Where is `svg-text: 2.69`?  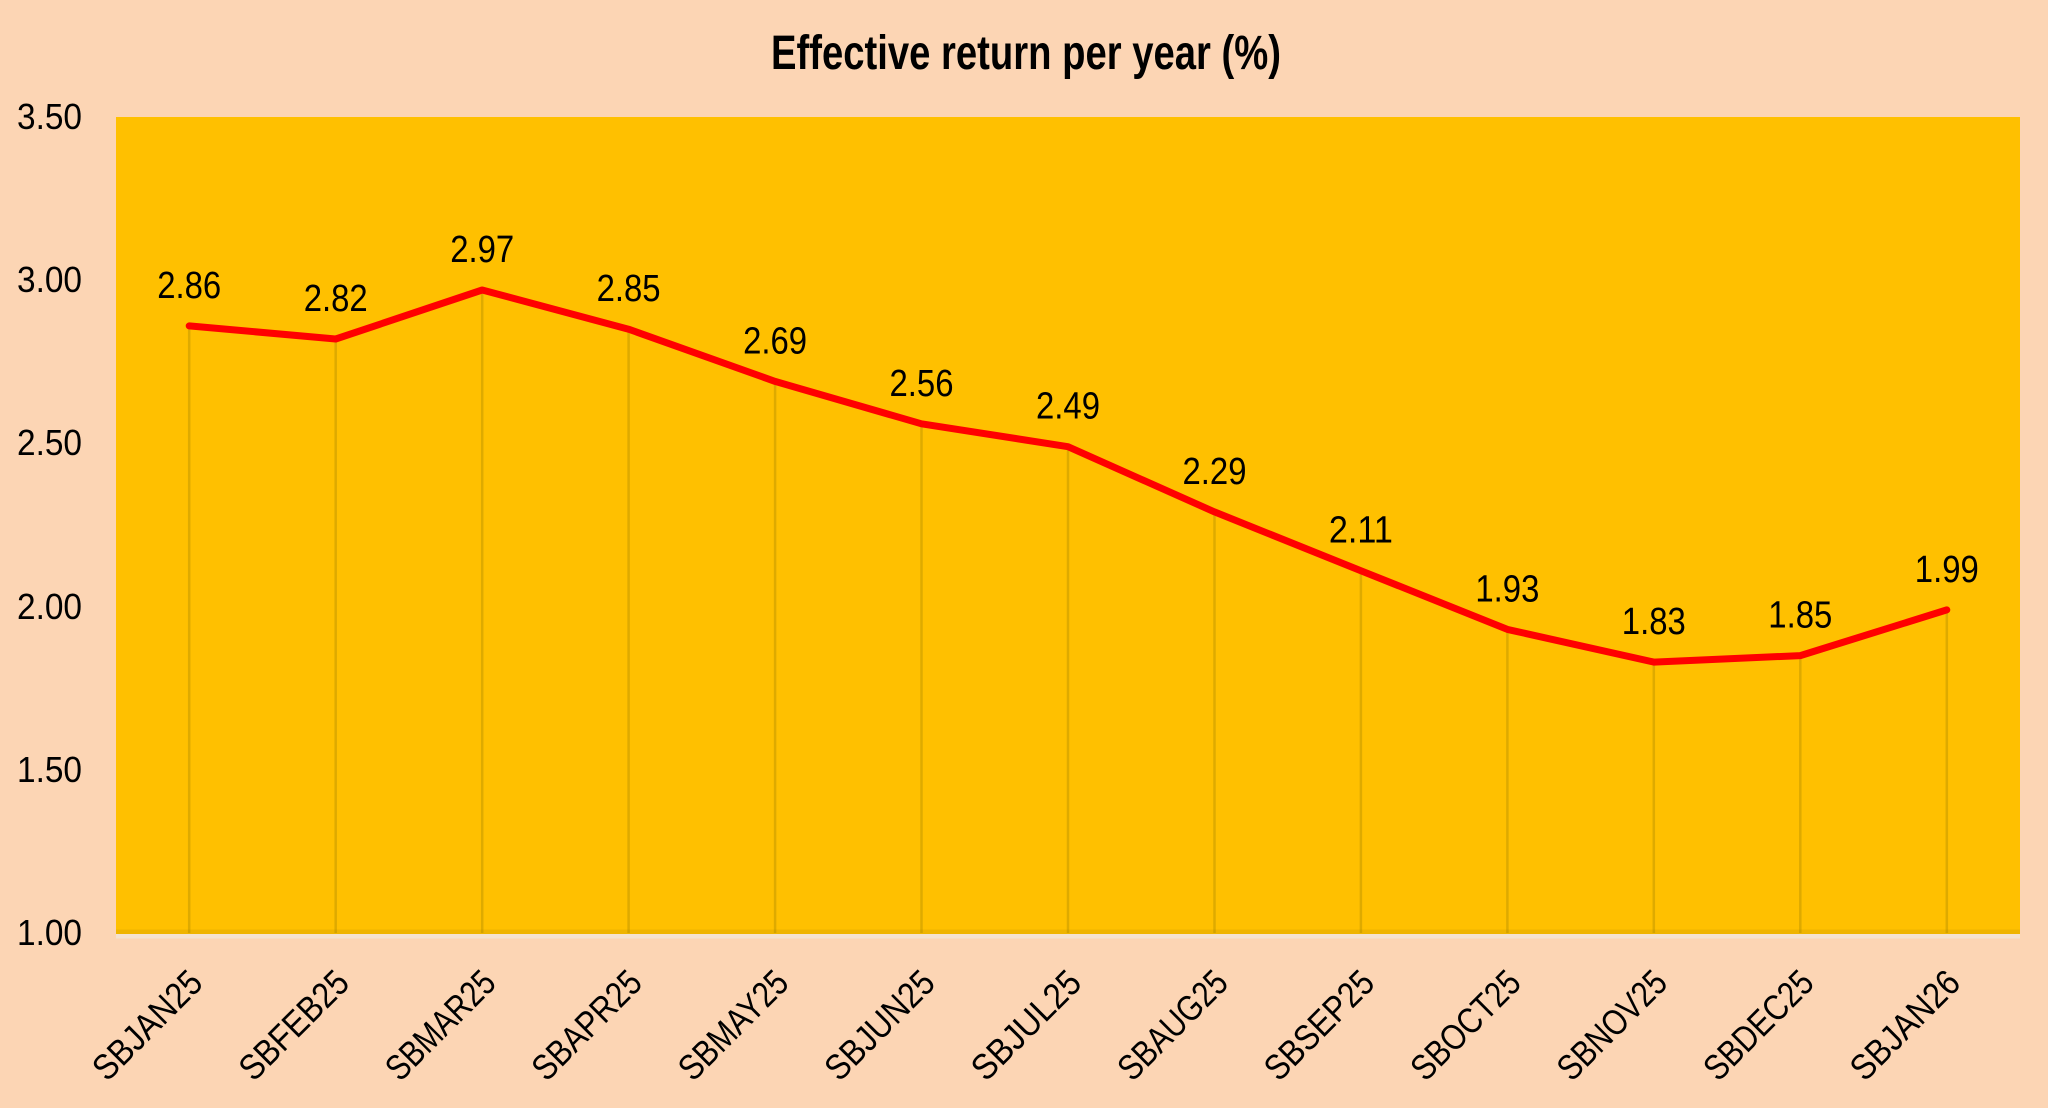
svg-text: 2.69 is located at coordinates (775, 341).